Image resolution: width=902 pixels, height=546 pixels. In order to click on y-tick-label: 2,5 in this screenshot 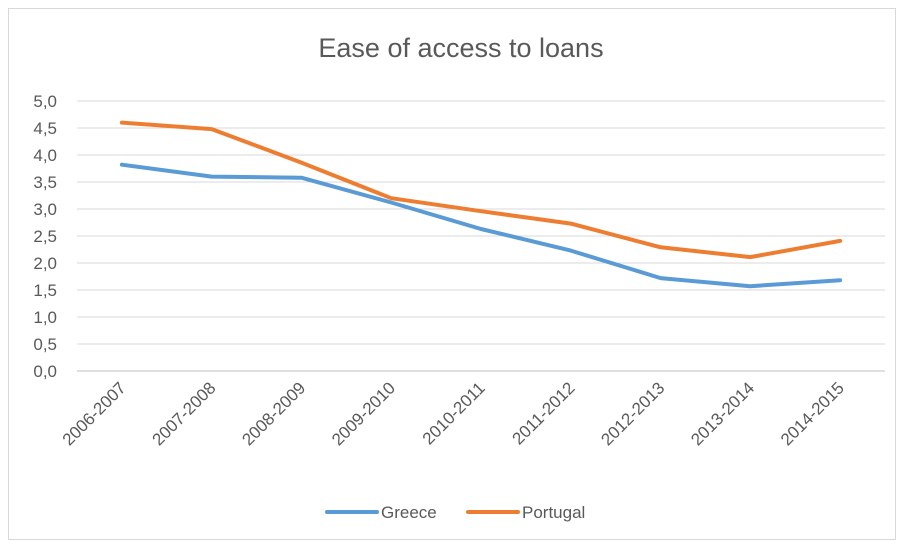, I will do `click(45, 236)`.